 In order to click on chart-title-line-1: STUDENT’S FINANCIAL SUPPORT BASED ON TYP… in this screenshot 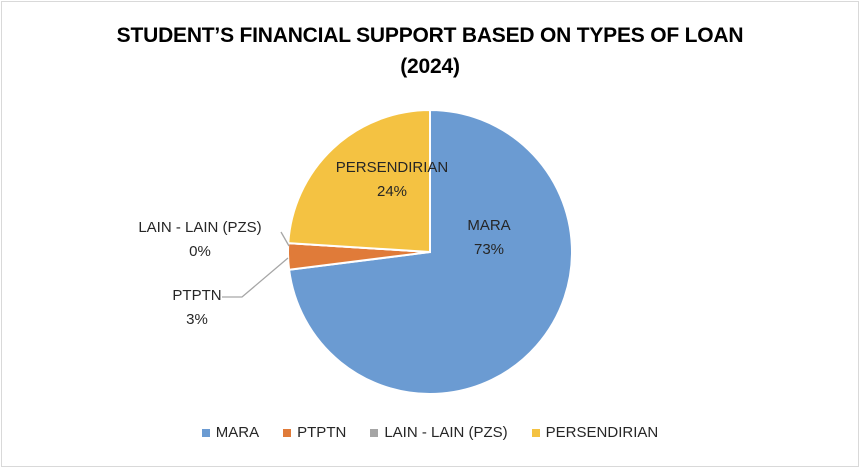, I will do `click(430, 35)`.